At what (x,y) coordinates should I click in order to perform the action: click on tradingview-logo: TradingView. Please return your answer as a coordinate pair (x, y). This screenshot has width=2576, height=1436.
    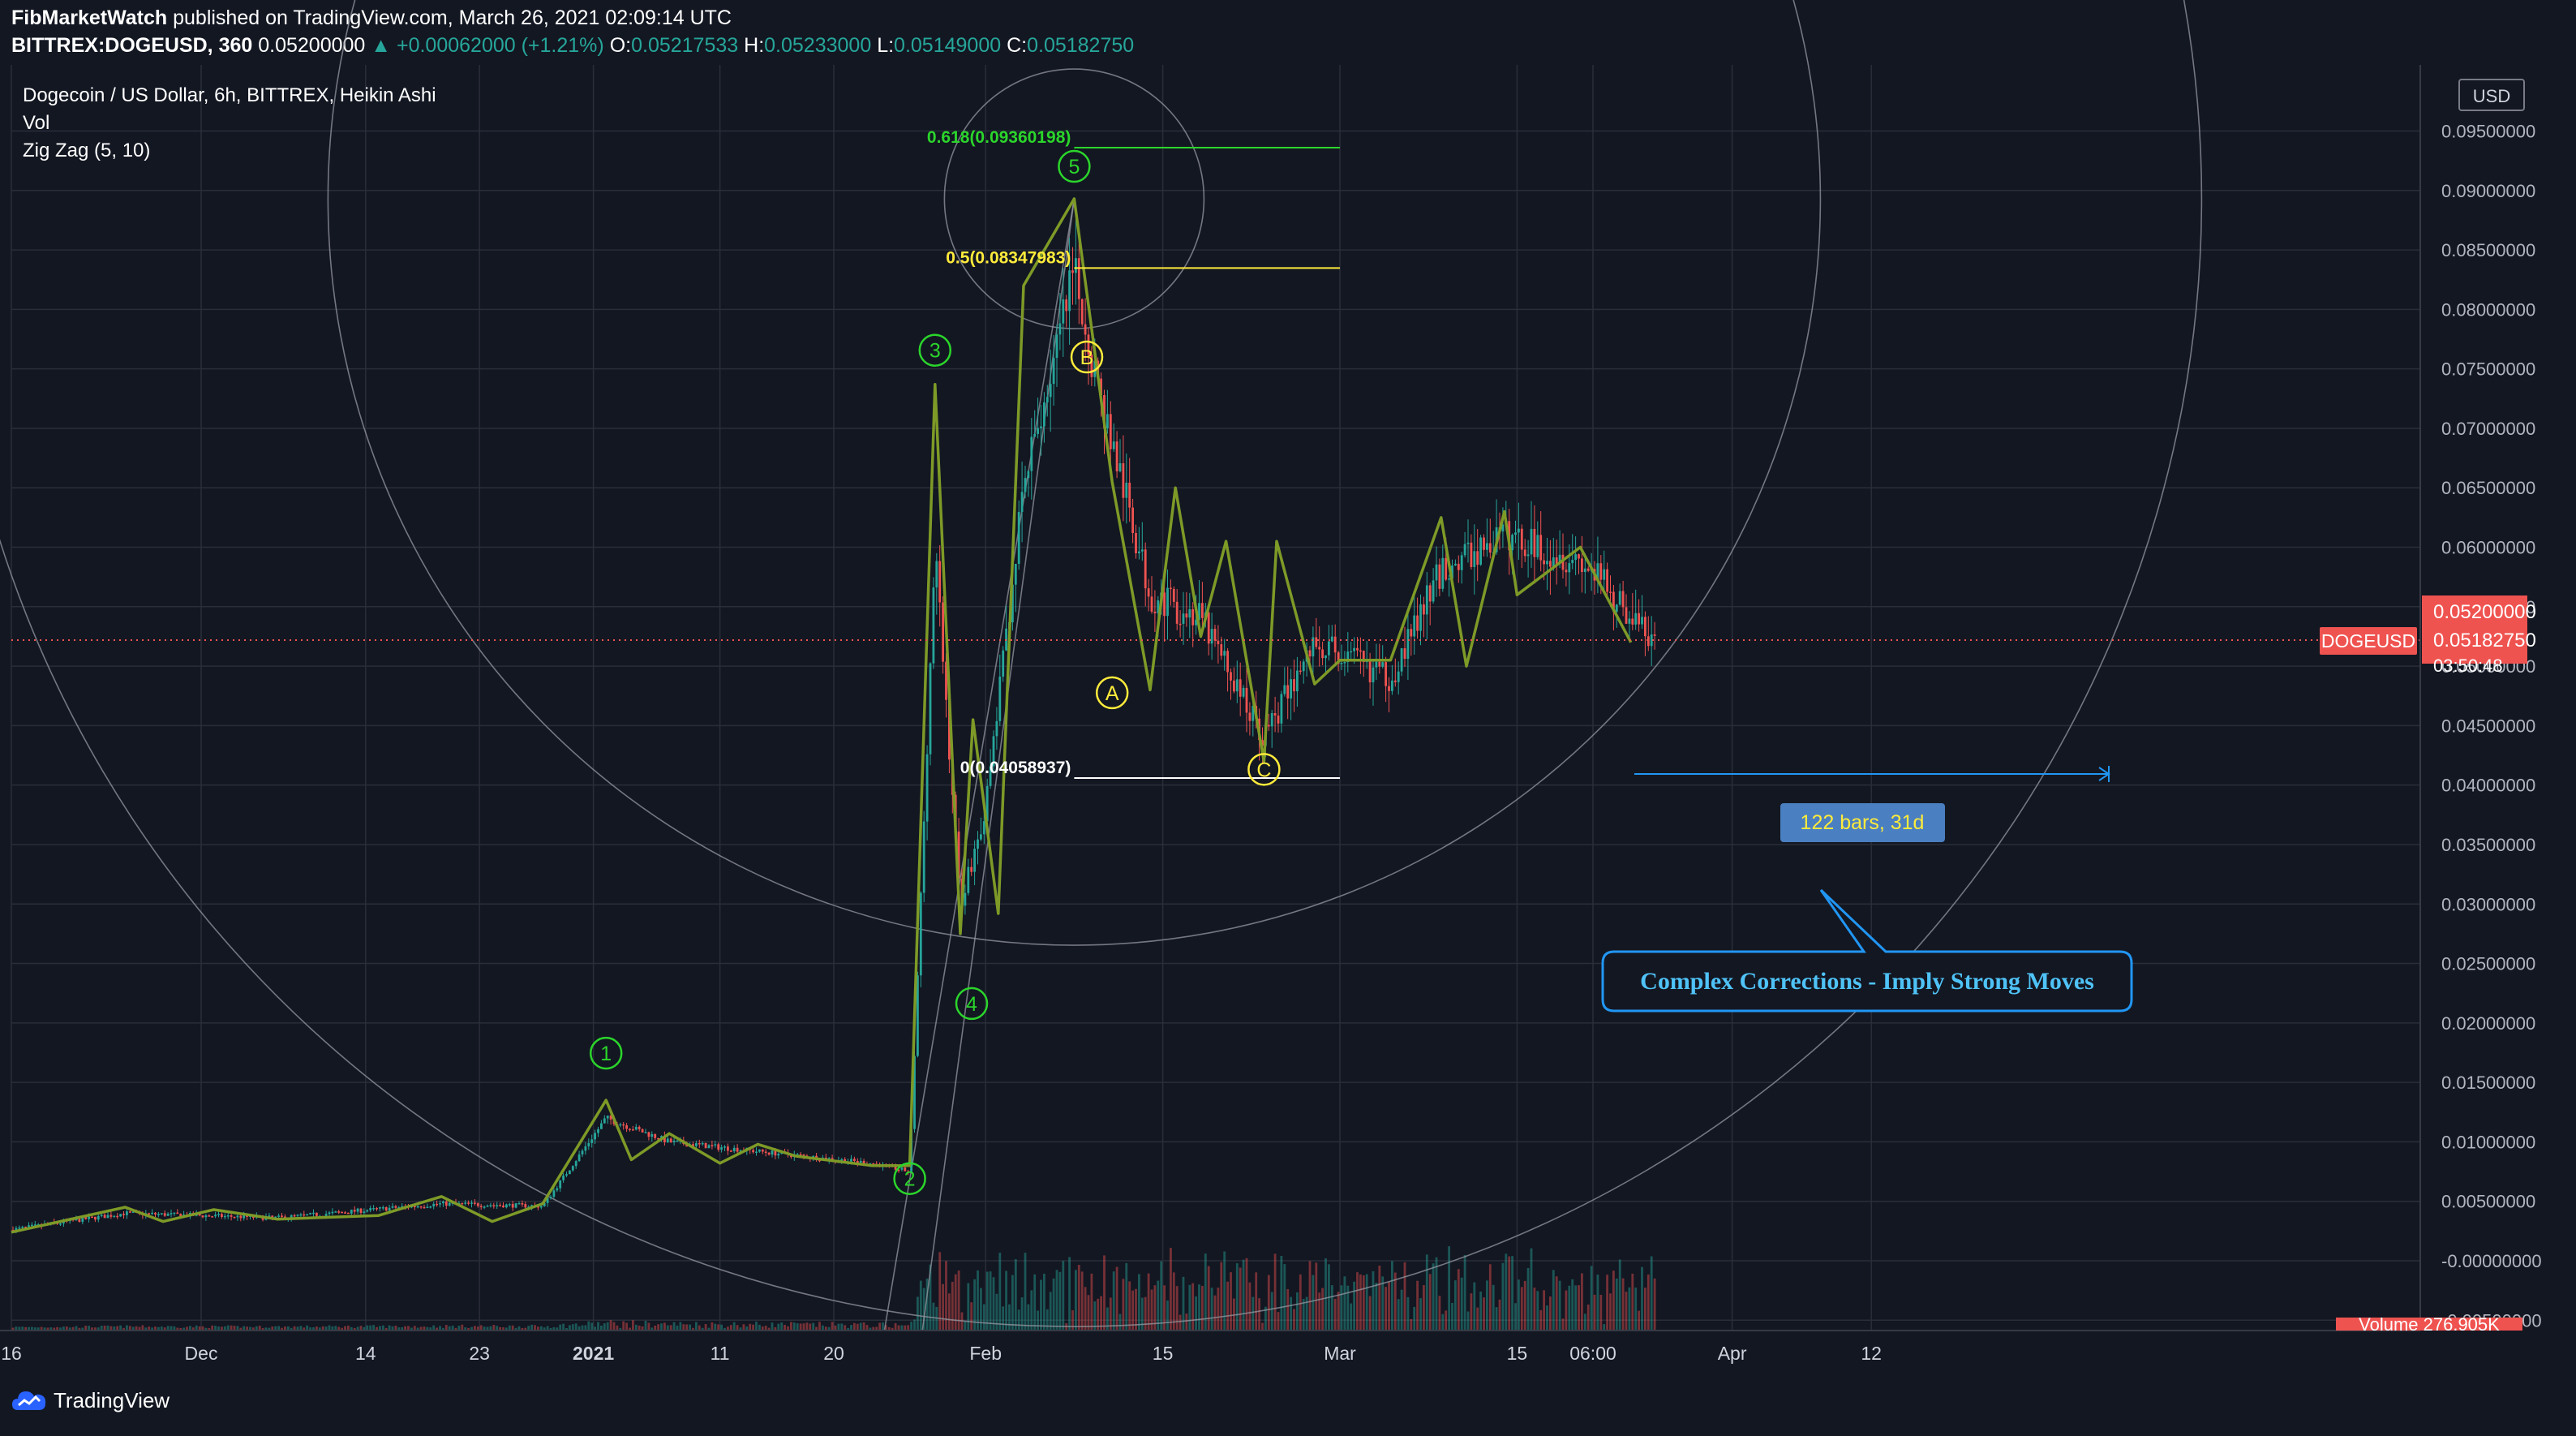
    Looking at the image, I should click on (90, 1400).